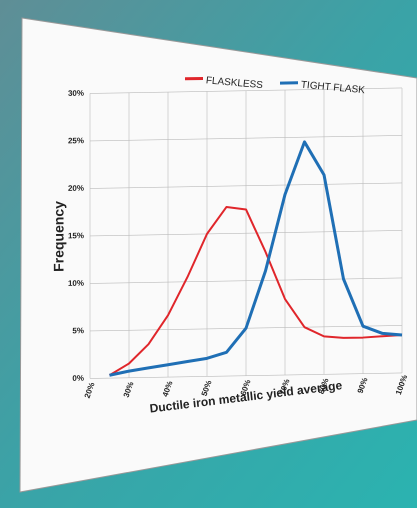 This screenshot has height=513, width=417. What do you see at coordinates (59, 236) in the screenshot?
I see `y-axis-label: Frequency` at bounding box center [59, 236].